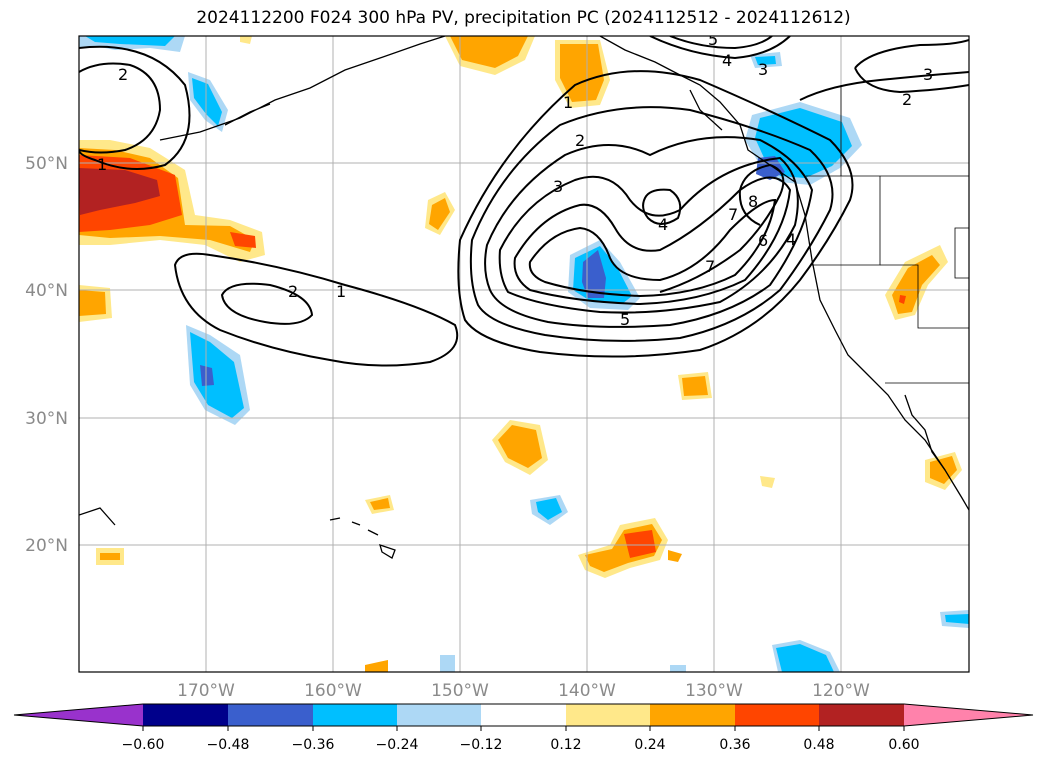  What do you see at coordinates (587, 691) in the screenshot?
I see `lon-label: 140°W` at bounding box center [587, 691].